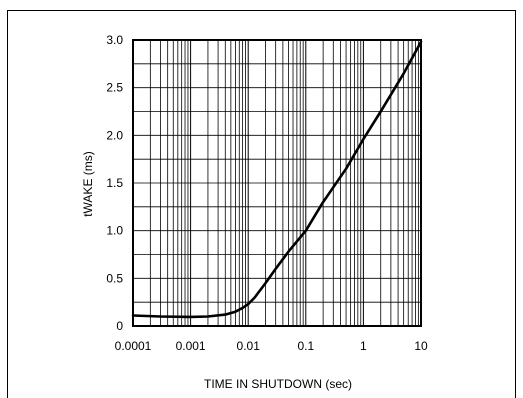 The height and width of the screenshot is (398, 523). I want to click on y-tick-label: 1.0, so click(114, 231).